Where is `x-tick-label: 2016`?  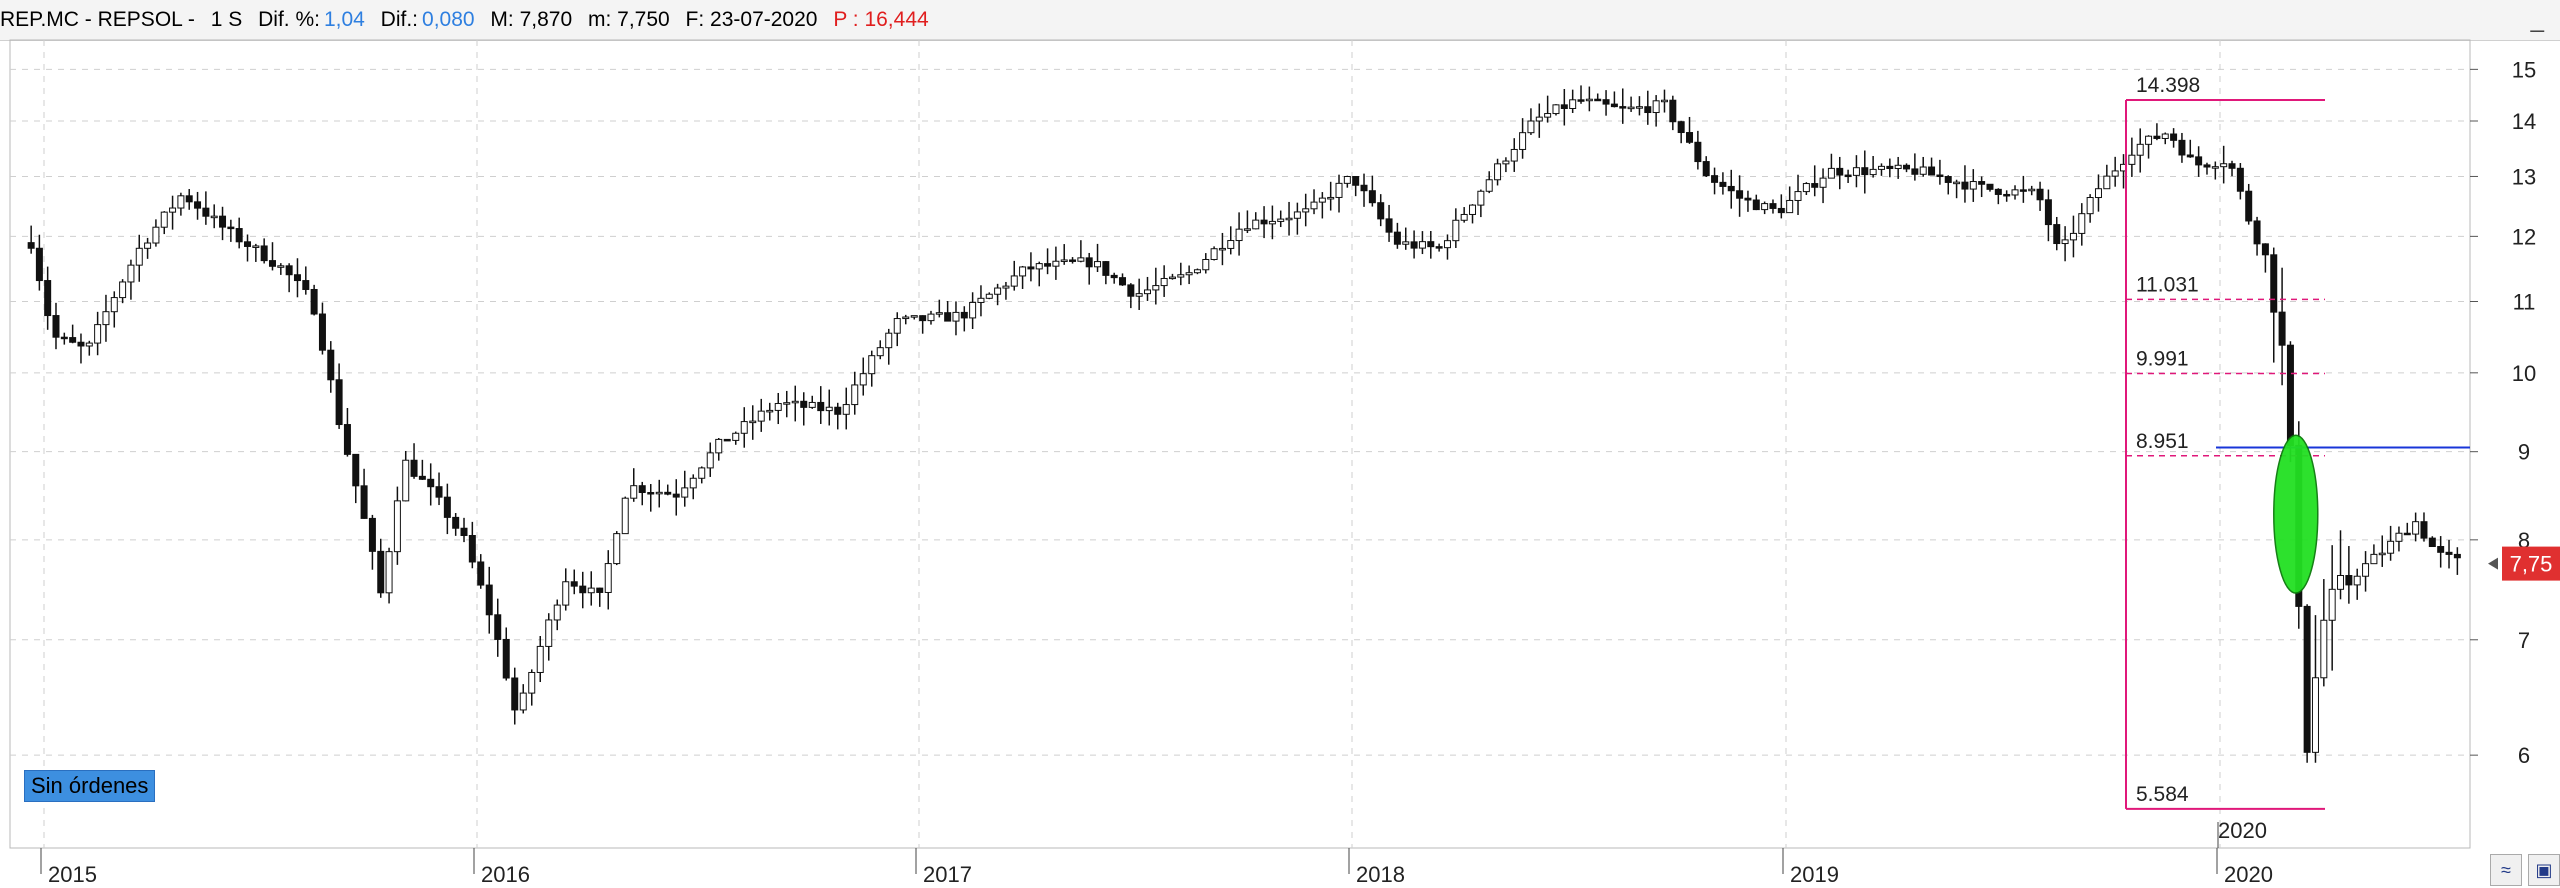 x-tick-label: 2016 is located at coordinates (505, 874).